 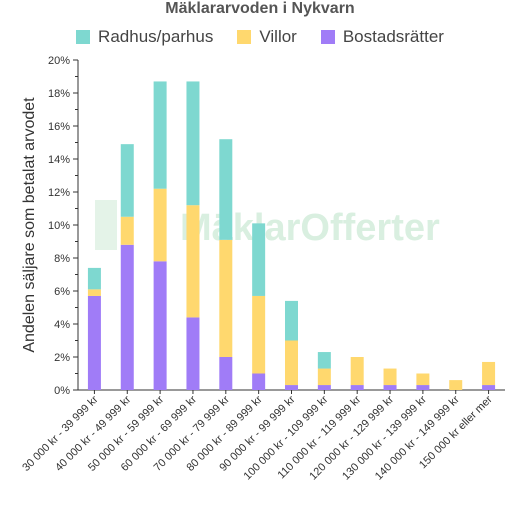 I want to click on watermark-logo, so click(x=106, y=225).